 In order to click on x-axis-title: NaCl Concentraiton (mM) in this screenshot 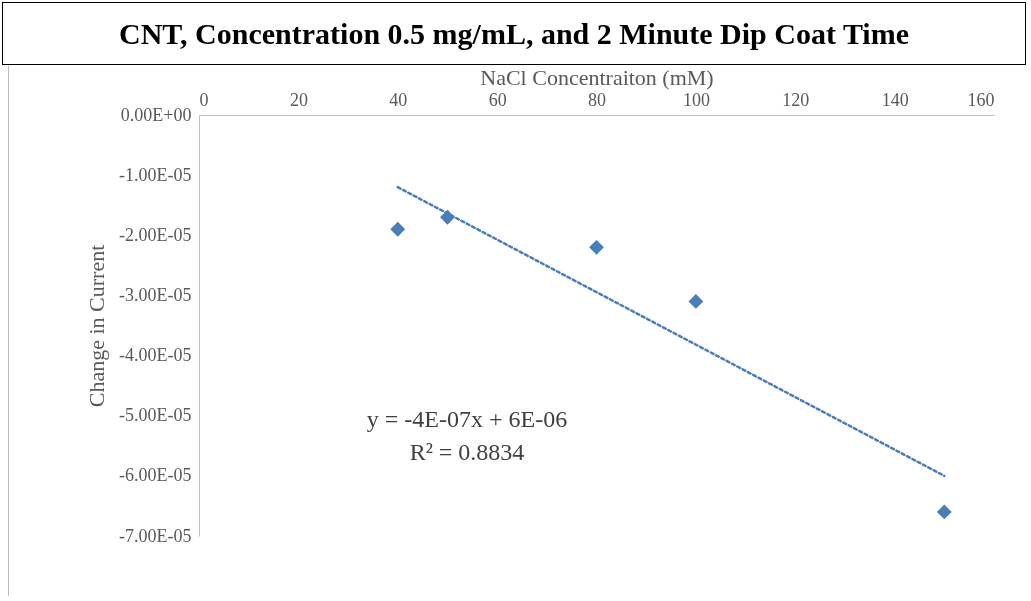, I will do `click(597, 77)`.